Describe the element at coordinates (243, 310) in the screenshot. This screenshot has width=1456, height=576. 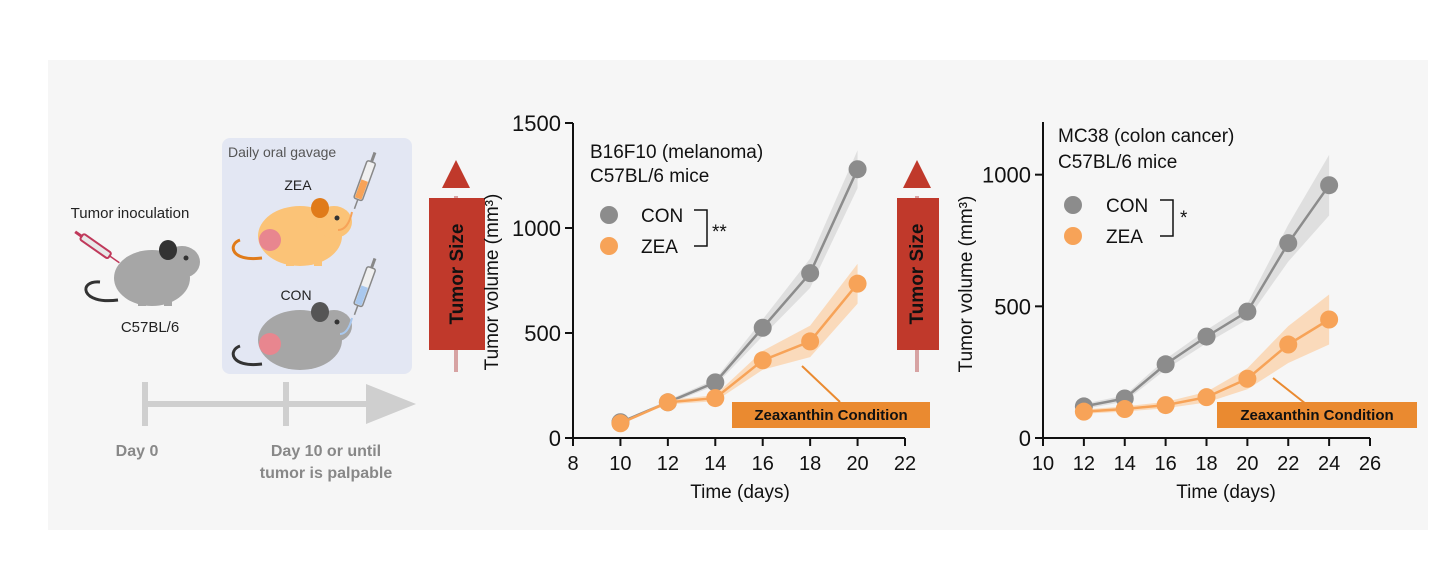
I see `schematic: Tumor inoculation C57BL/6 Daily oral ga` at that location.